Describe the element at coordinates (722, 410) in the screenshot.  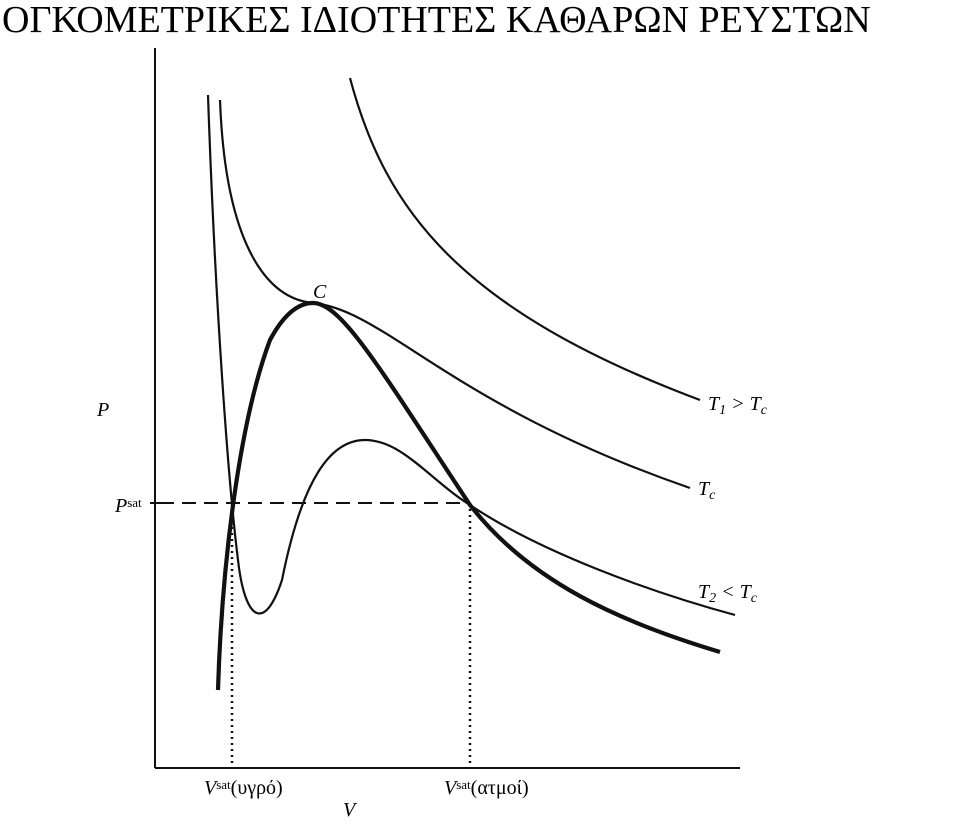
I see `label-part: 1` at that location.